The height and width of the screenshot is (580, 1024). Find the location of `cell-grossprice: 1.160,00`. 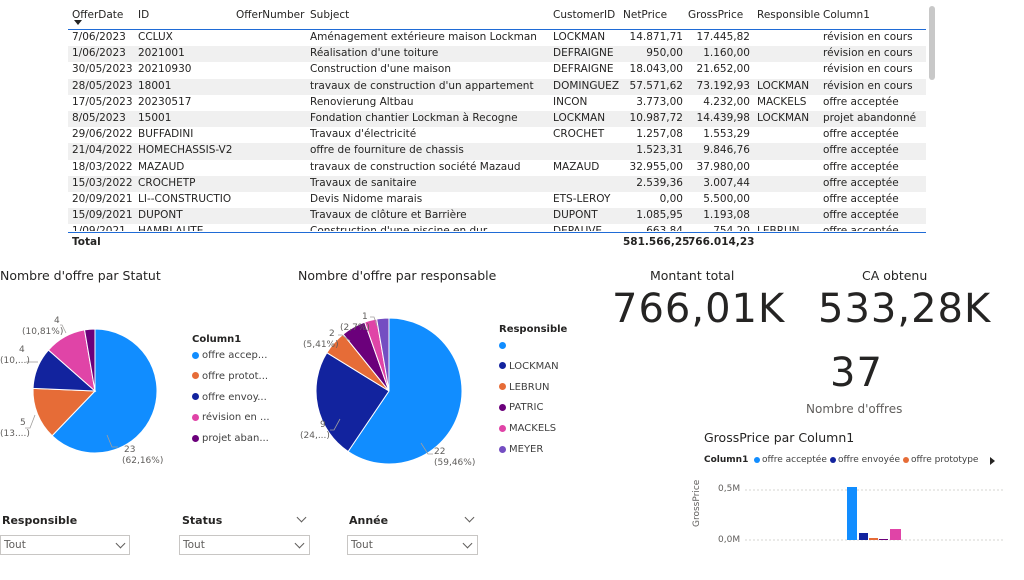

cell-grossprice: 1.160,00 is located at coordinates (726, 53).